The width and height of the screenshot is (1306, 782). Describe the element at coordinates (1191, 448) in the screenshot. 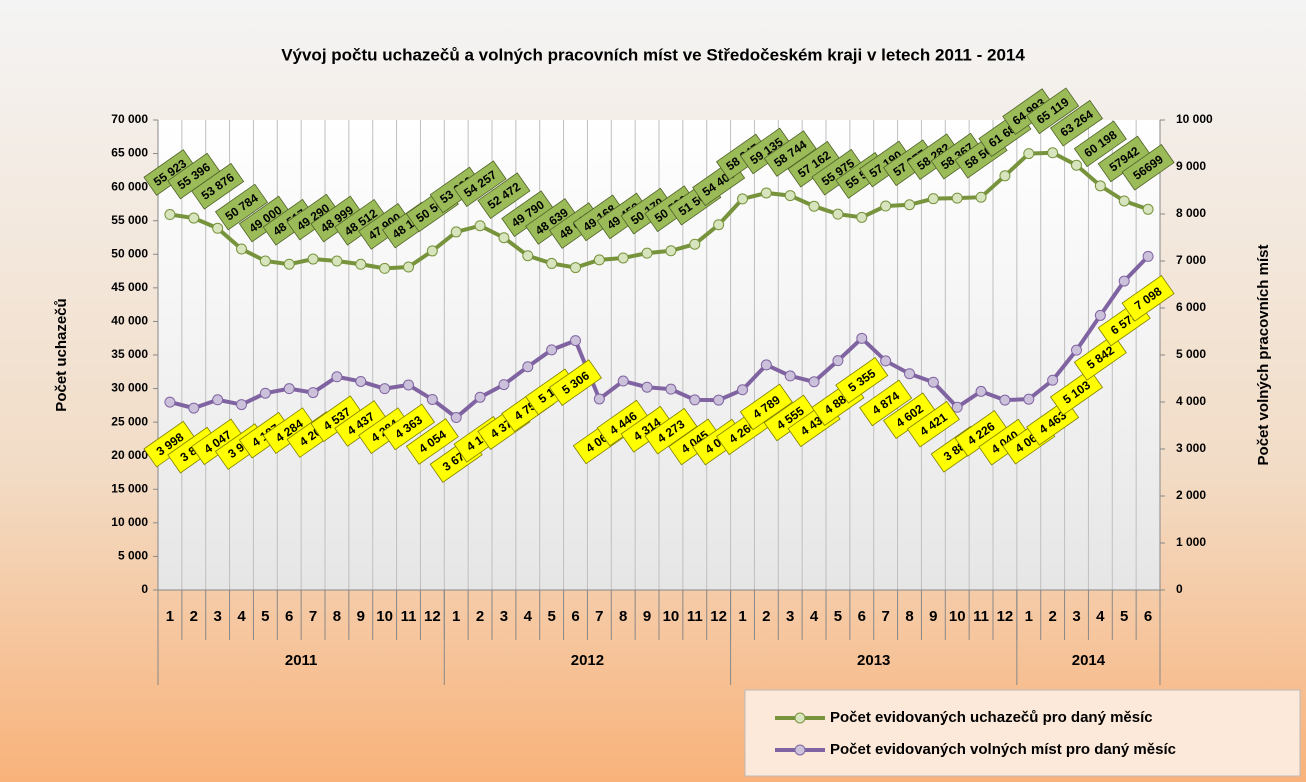

I see `y2-tick-label: 3 000` at that location.